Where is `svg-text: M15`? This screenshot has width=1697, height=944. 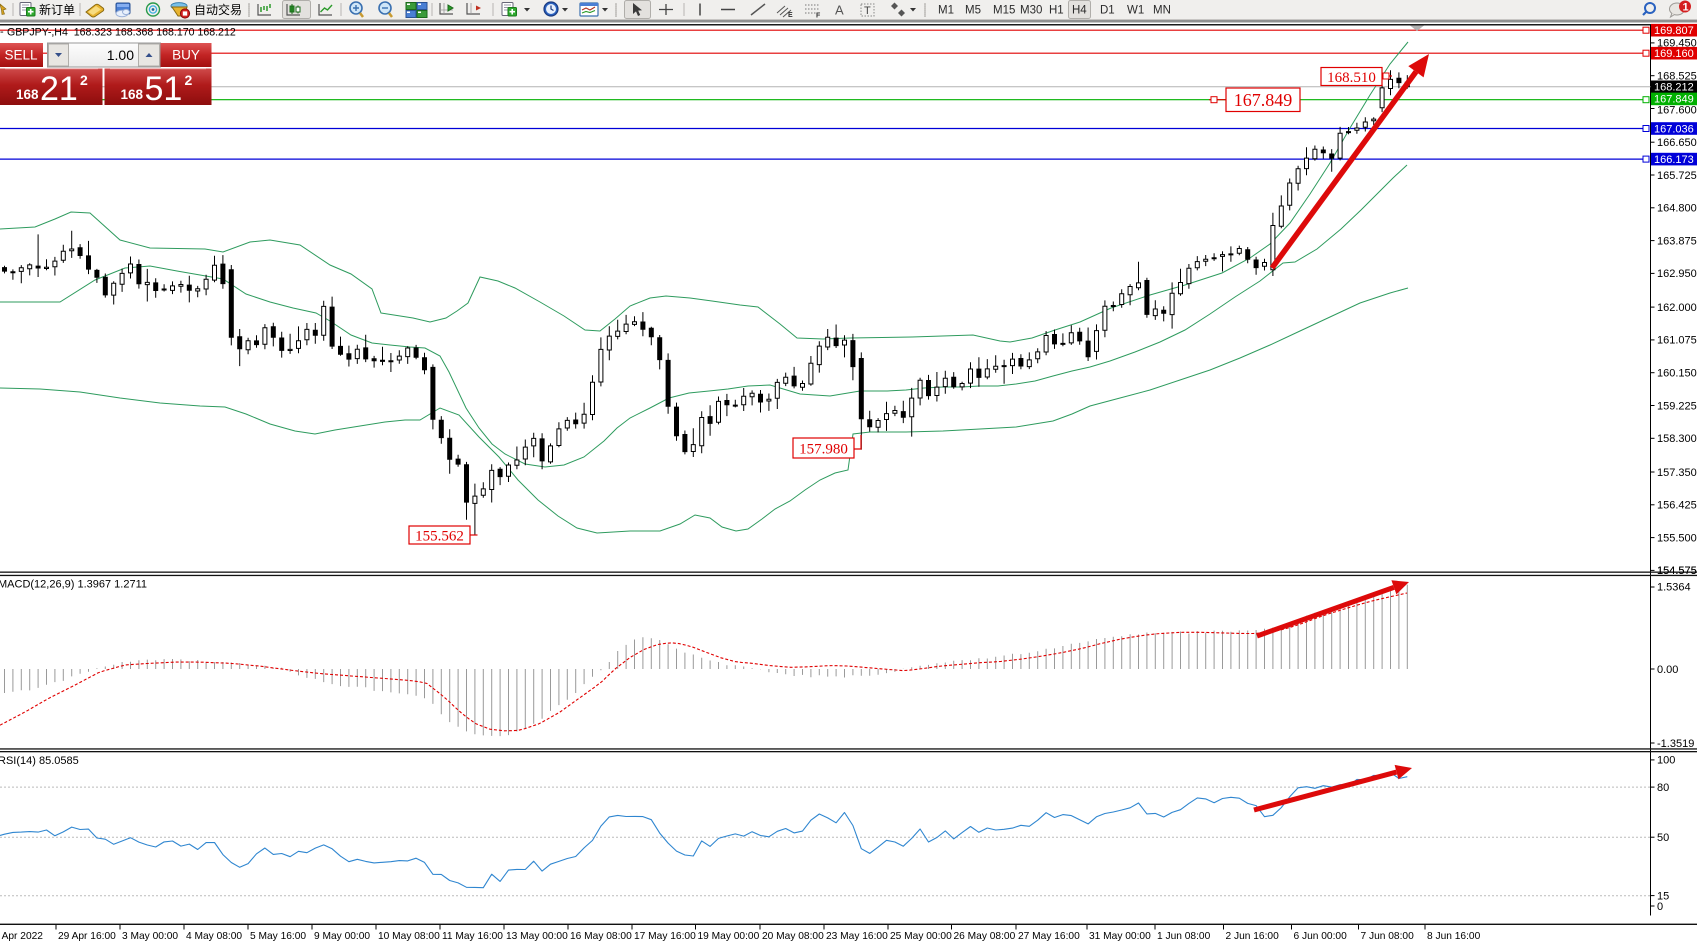 svg-text: M15 is located at coordinates (1004, 11).